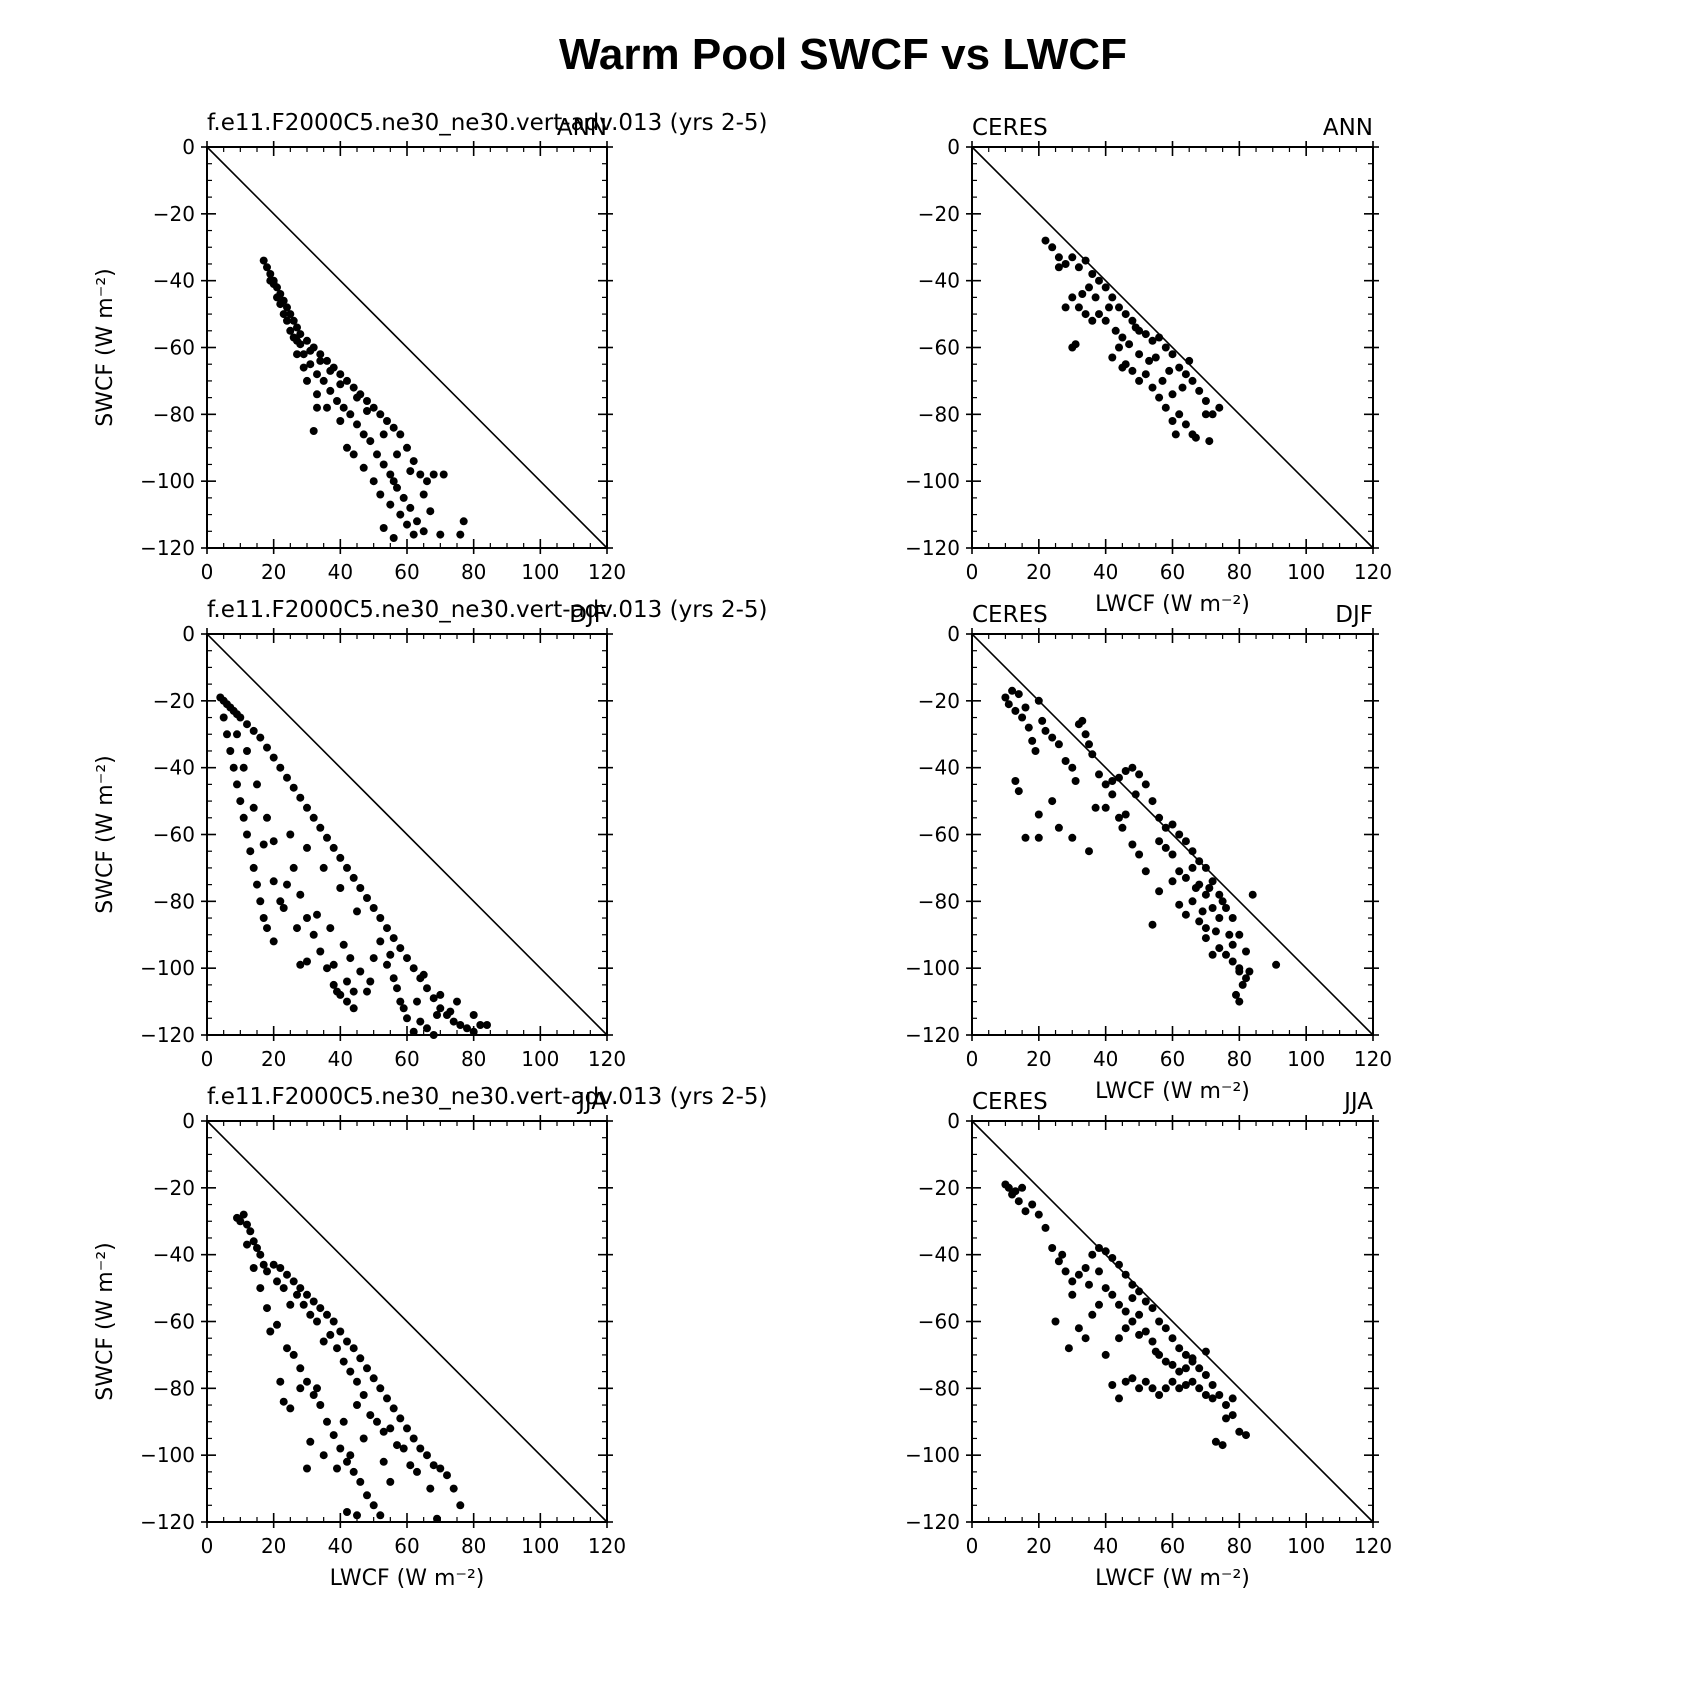 The image size is (1686, 1689). Describe the element at coordinates (407, 1578) in the screenshot. I see `x-axis-label: LWCF (W m⁻²)` at that location.